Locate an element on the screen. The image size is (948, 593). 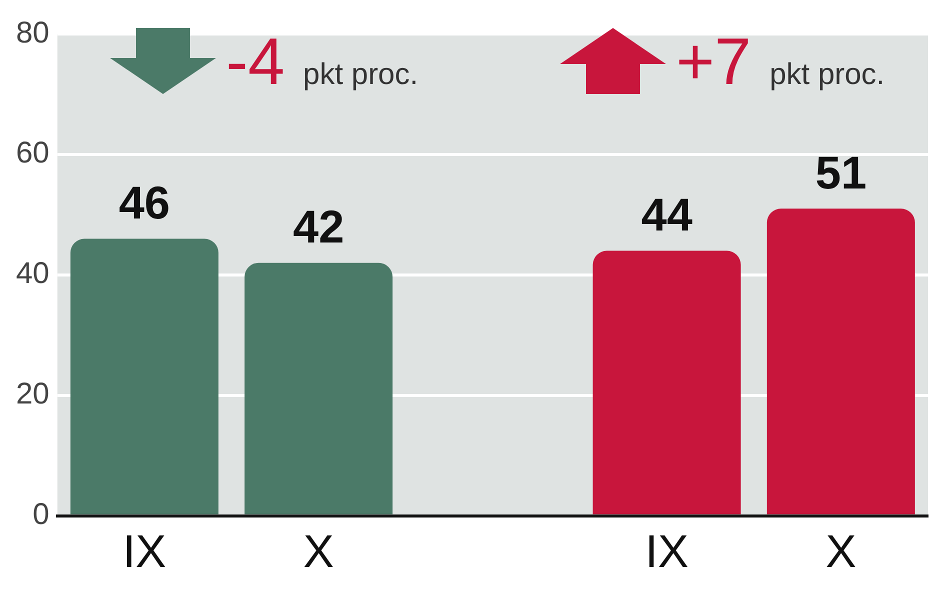
y-tick-label: 40 is located at coordinates (33, 273).